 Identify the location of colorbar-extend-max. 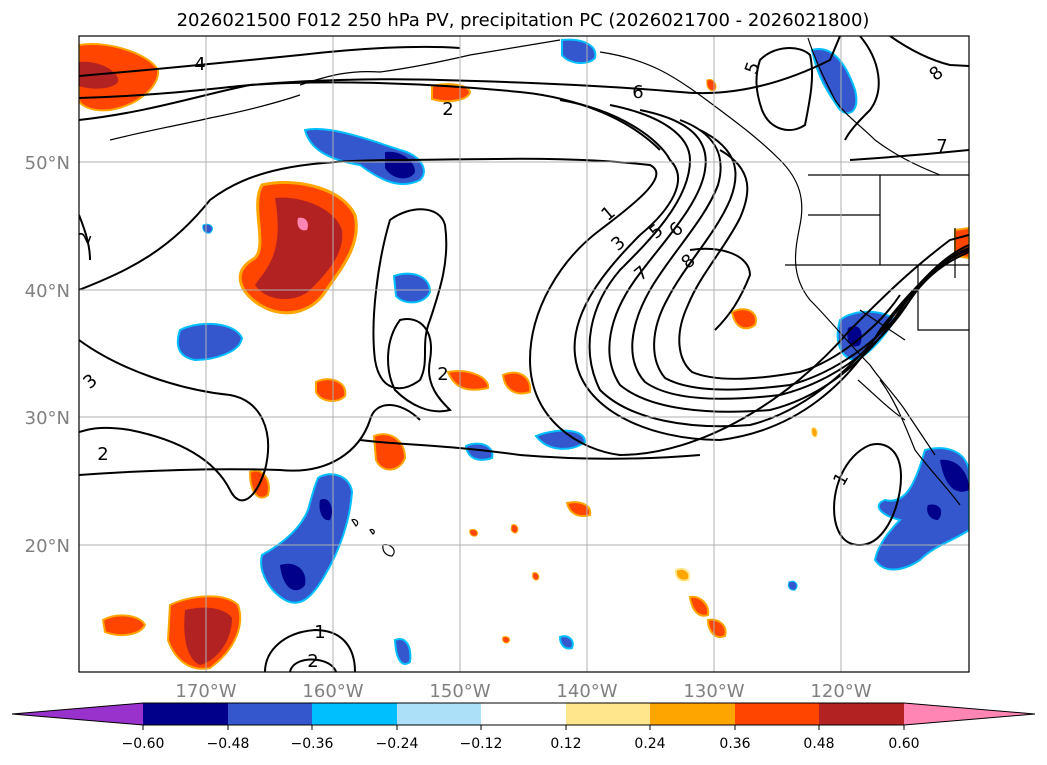
(969, 714).